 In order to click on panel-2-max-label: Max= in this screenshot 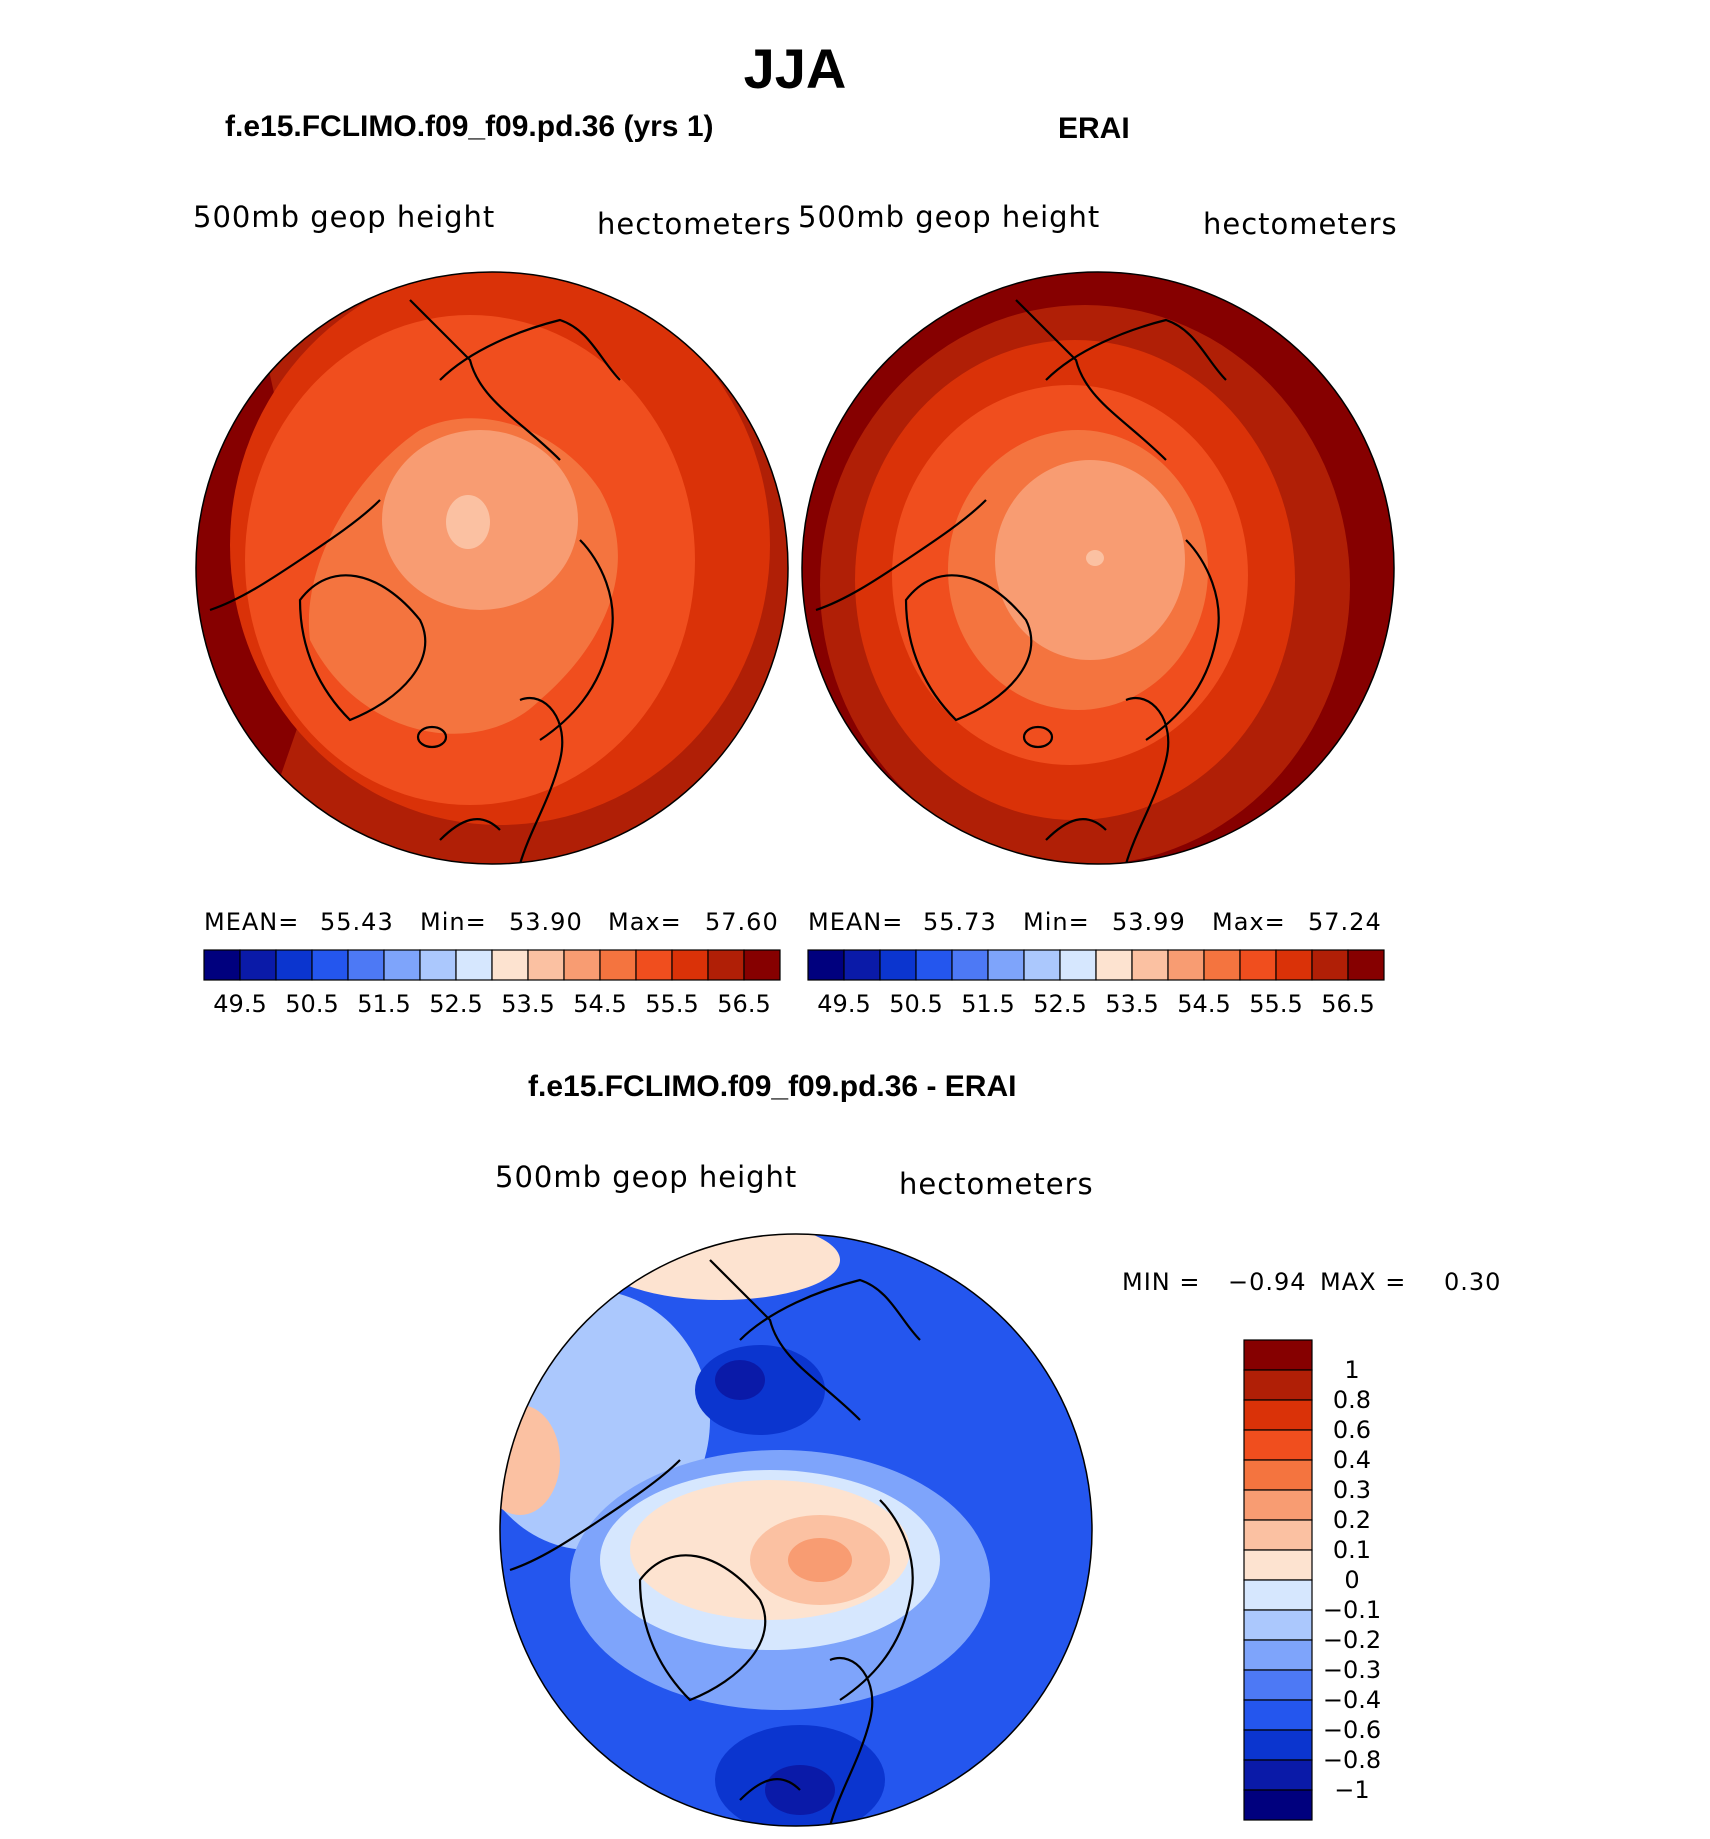, I will do `click(1249, 922)`.